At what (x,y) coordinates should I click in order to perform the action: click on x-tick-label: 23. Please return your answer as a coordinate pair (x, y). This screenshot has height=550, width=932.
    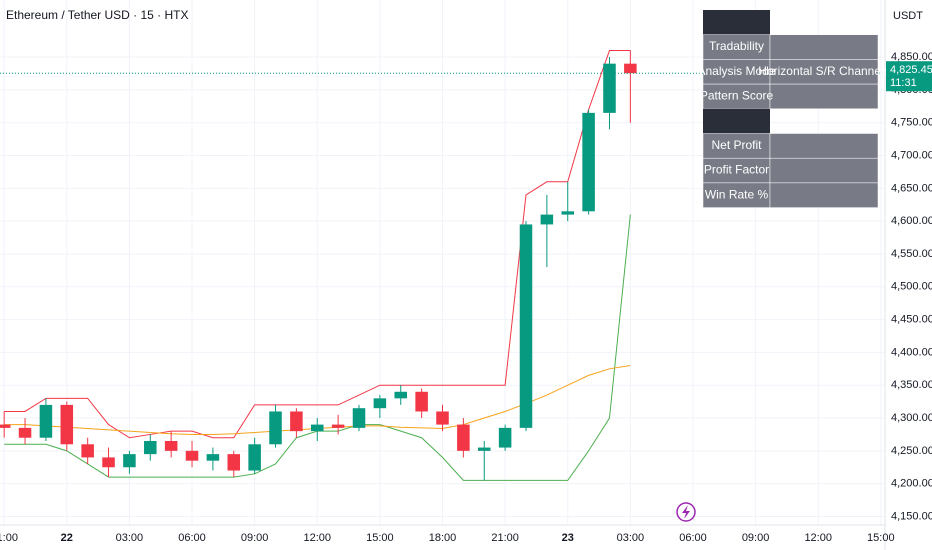
    Looking at the image, I should click on (568, 538).